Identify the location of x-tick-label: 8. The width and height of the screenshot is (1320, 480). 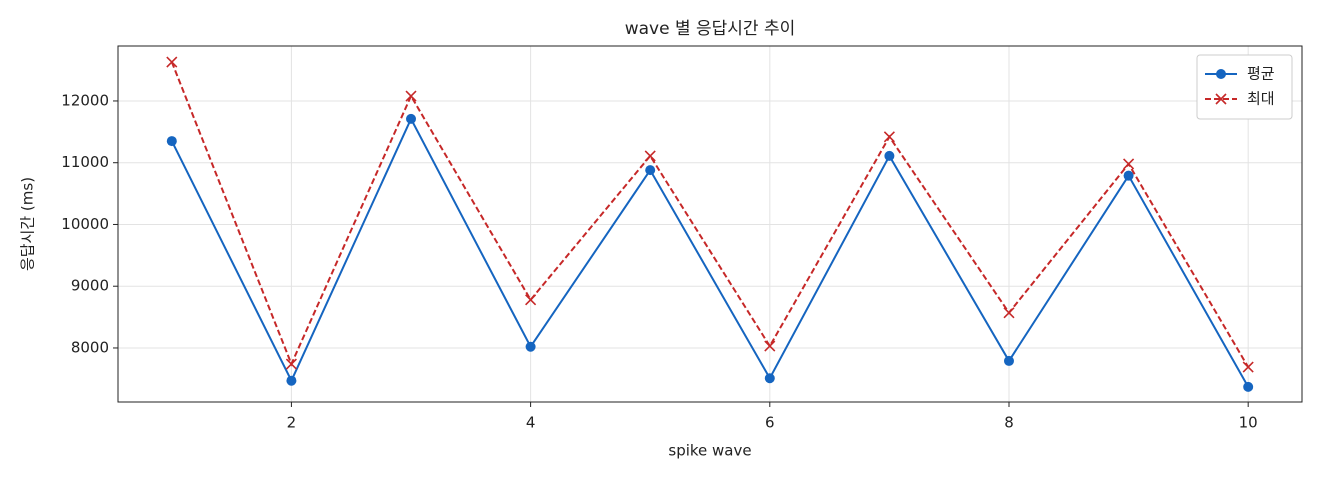
(1009, 423).